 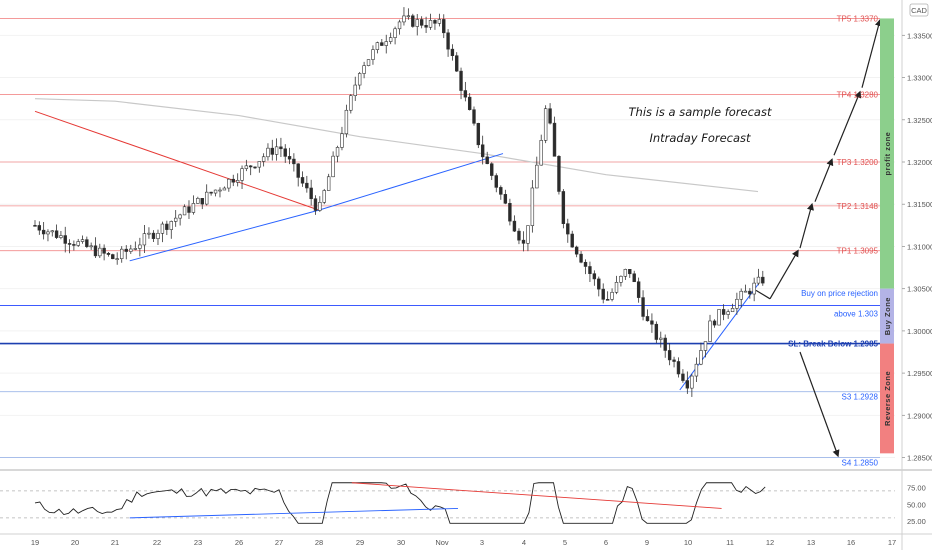 I want to click on reverse-zone, so click(x=887, y=398).